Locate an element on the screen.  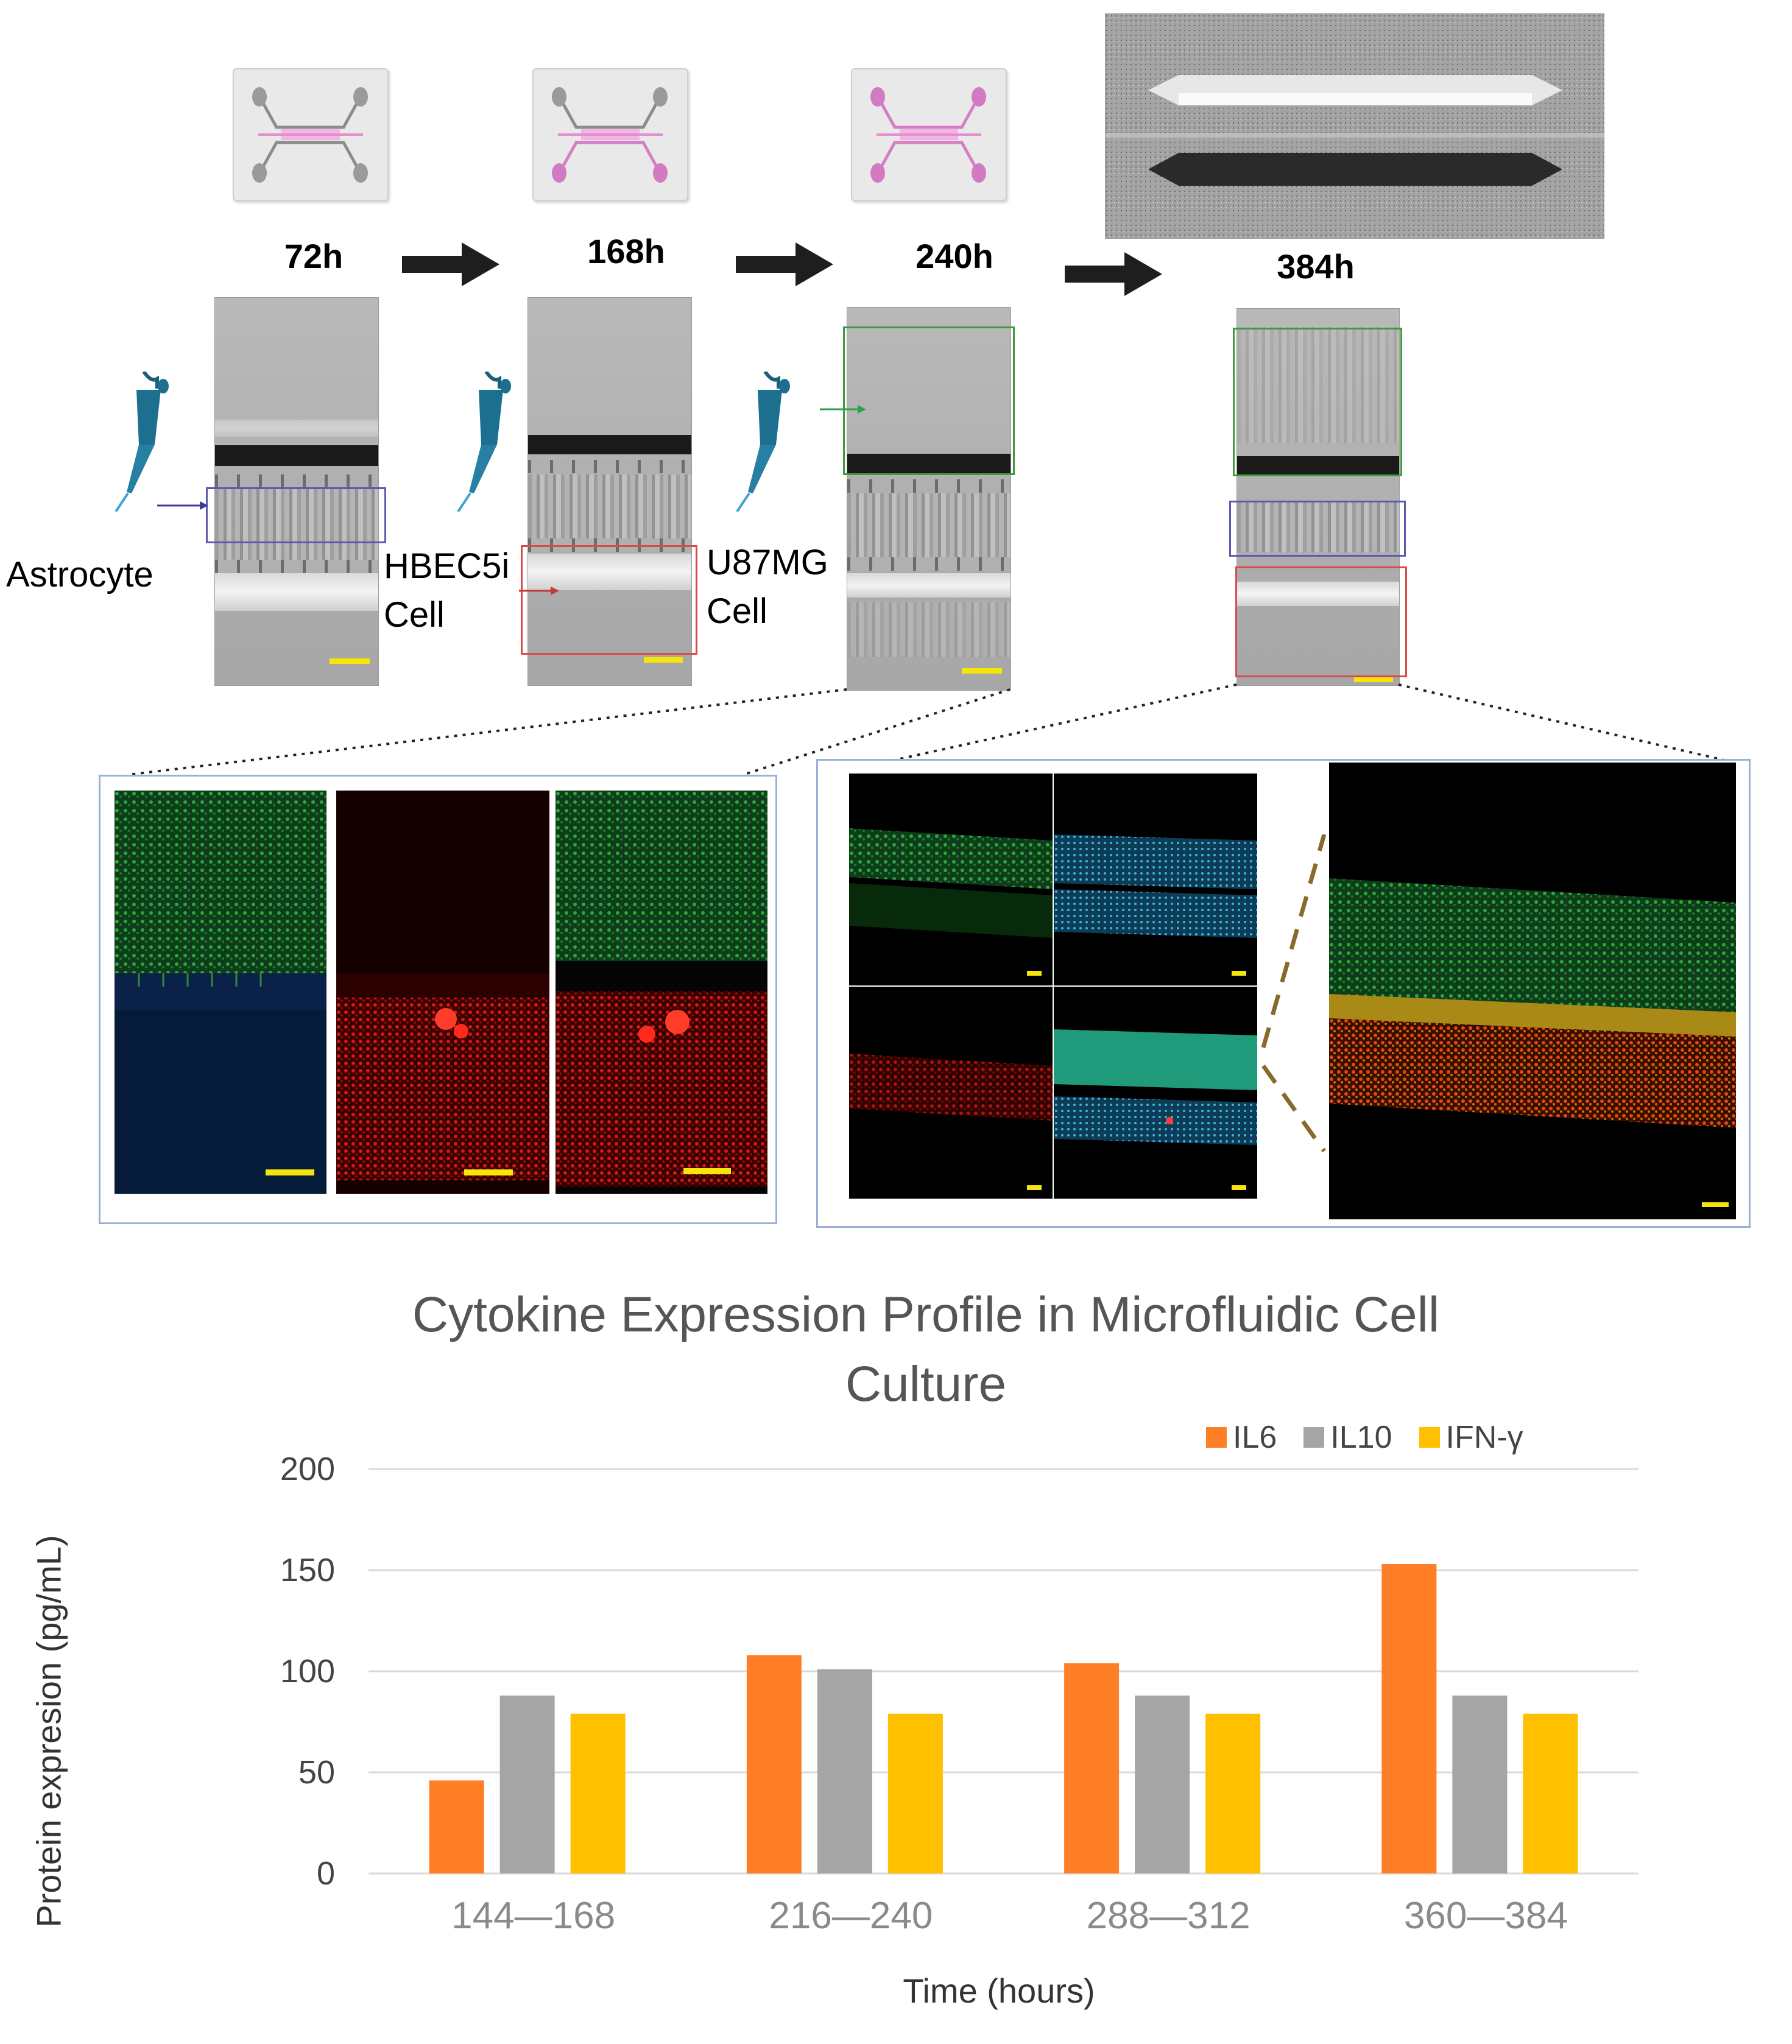
timepoint-label-384h: 384h is located at coordinates (1316, 266).